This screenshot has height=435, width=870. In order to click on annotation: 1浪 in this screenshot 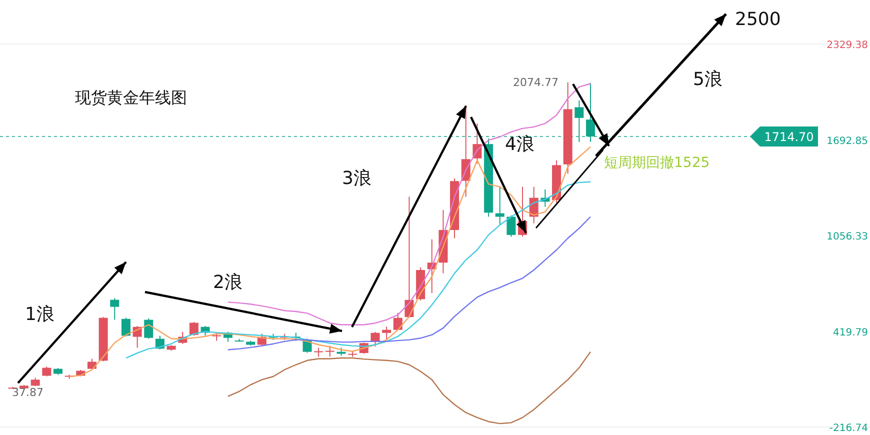, I will do `click(39, 314)`.